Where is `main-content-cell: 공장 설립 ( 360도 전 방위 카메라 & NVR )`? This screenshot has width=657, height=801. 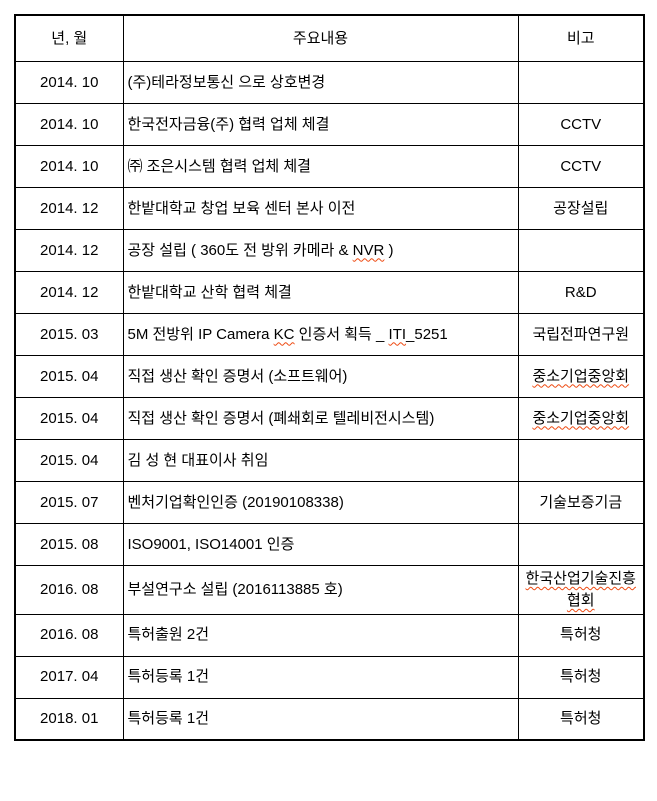
main-content-cell: 공장 설립 ( 360도 전 방위 카메라 & NVR ) is located at coordinates (320, 250).